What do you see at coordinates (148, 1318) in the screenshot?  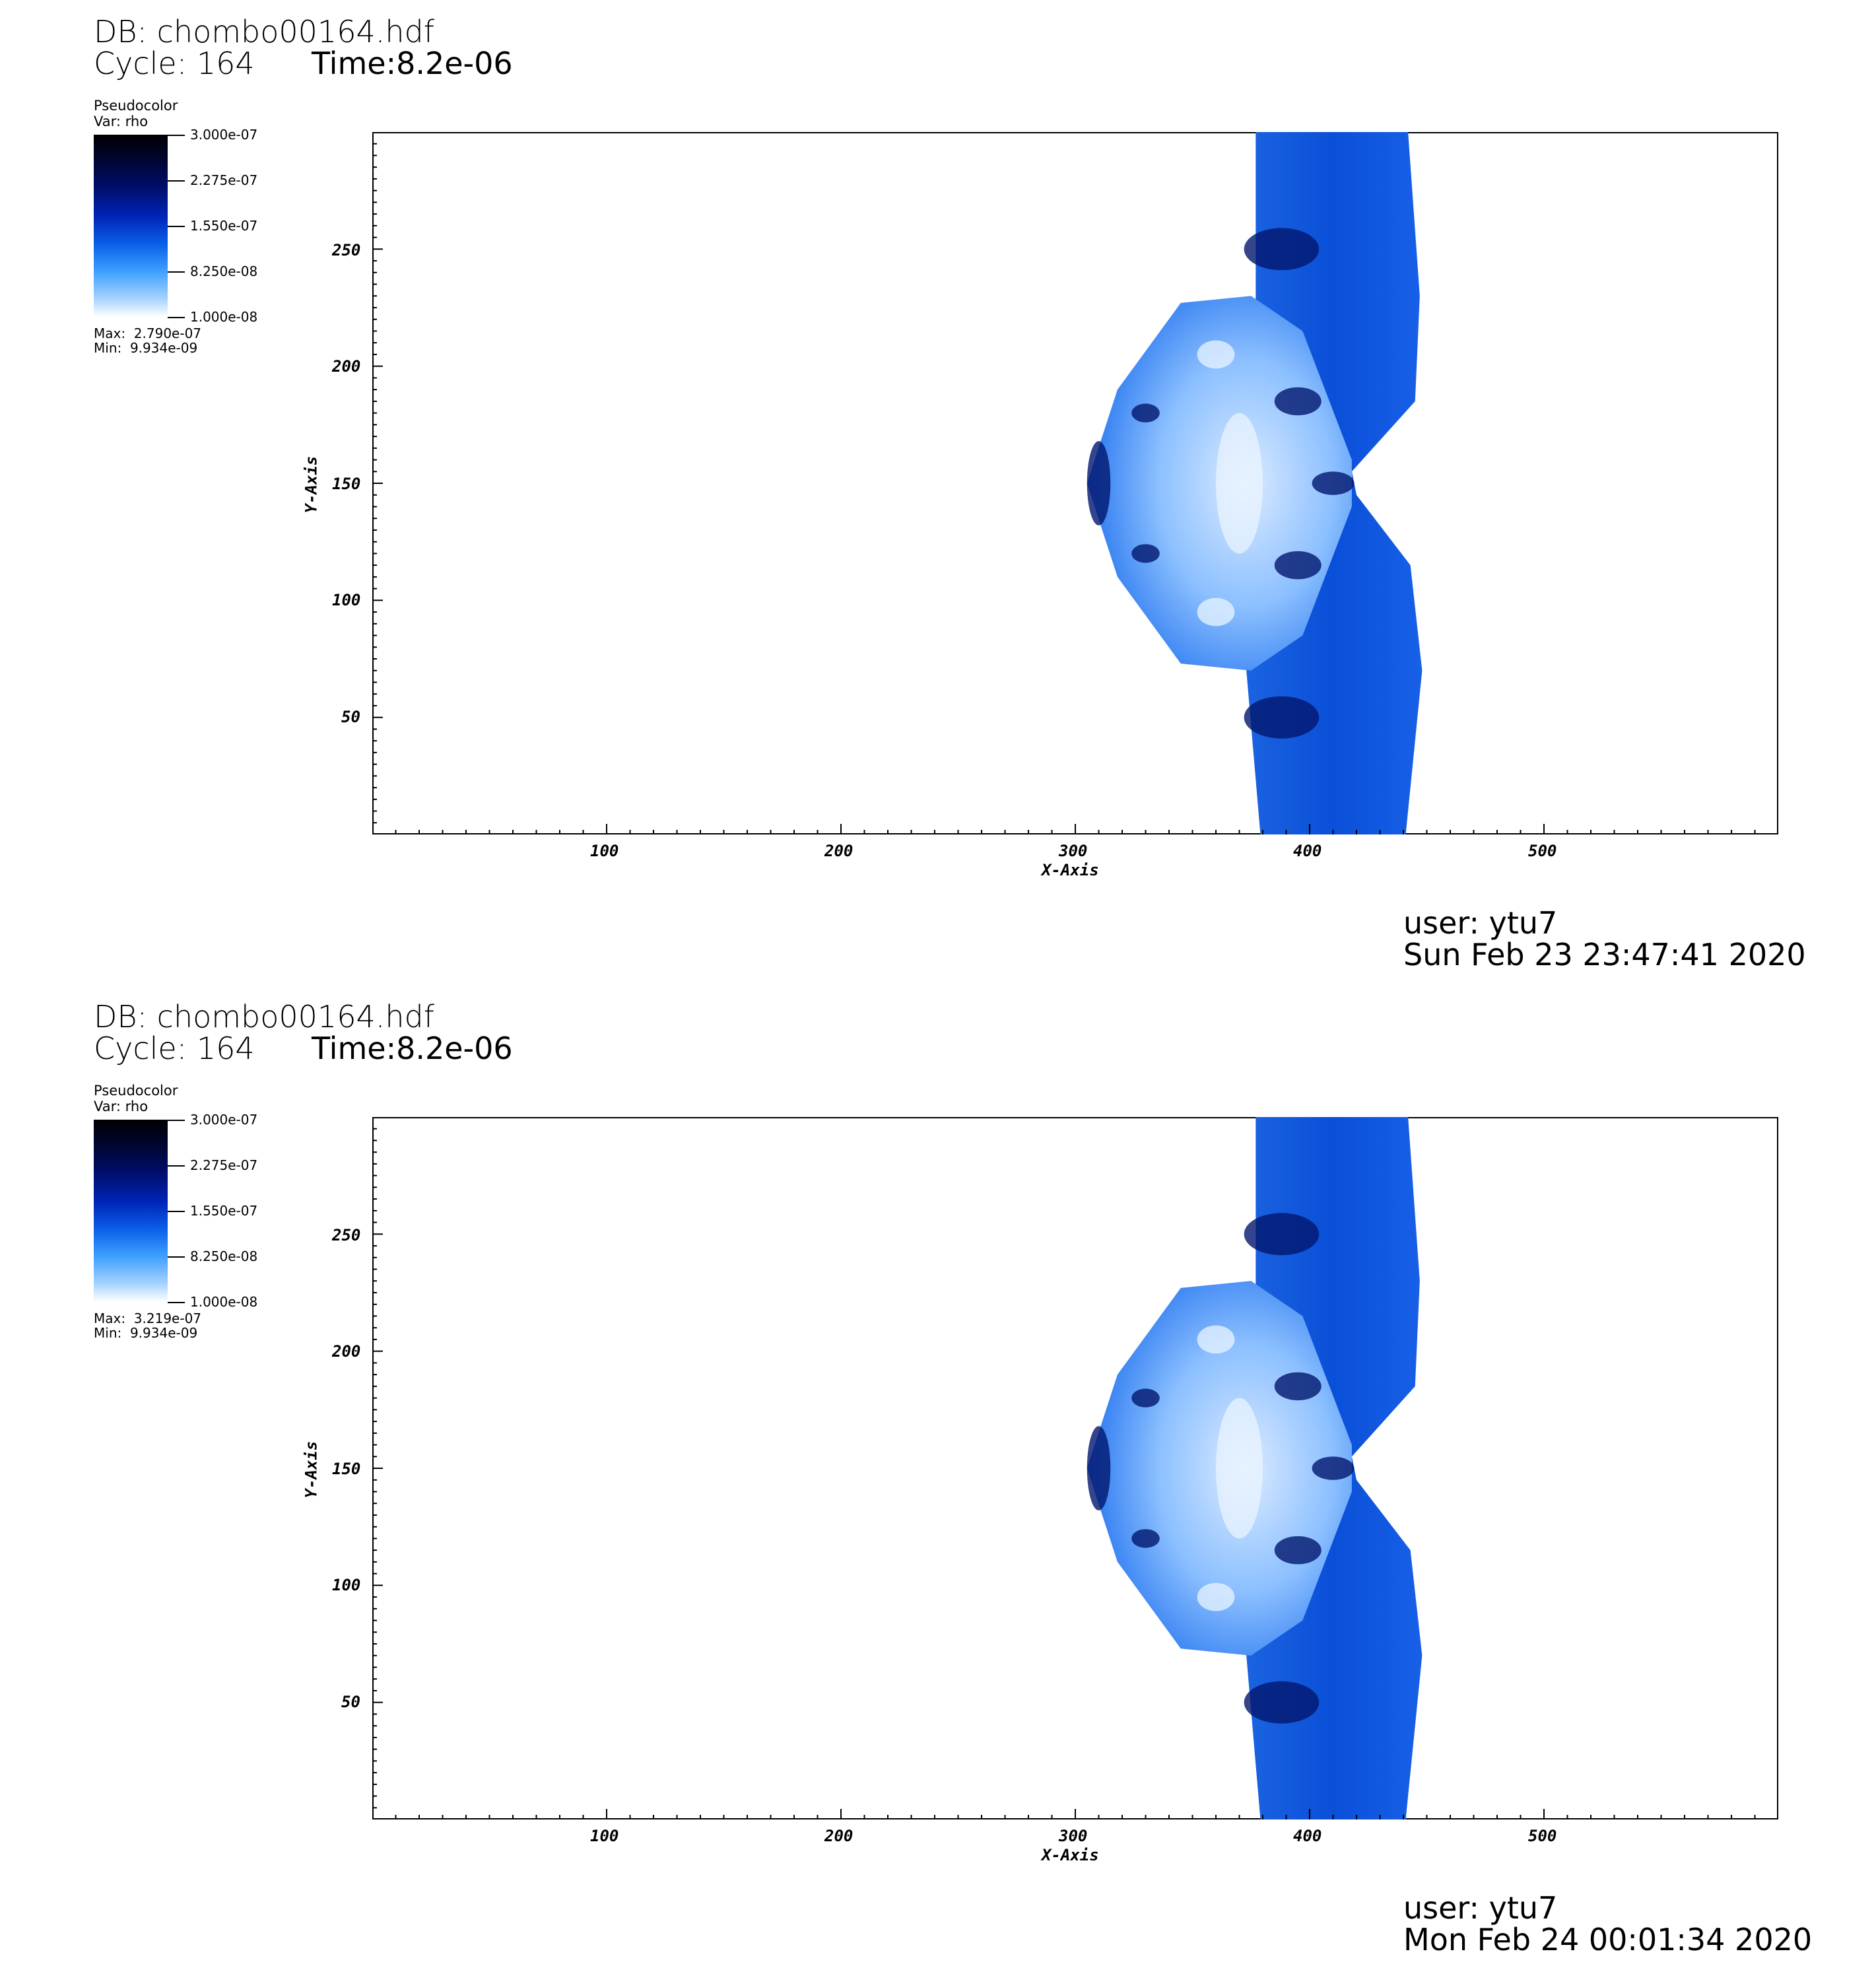 I see `legend-max-label: Max: 3.219e-07` at bounding box center [148, 1318].